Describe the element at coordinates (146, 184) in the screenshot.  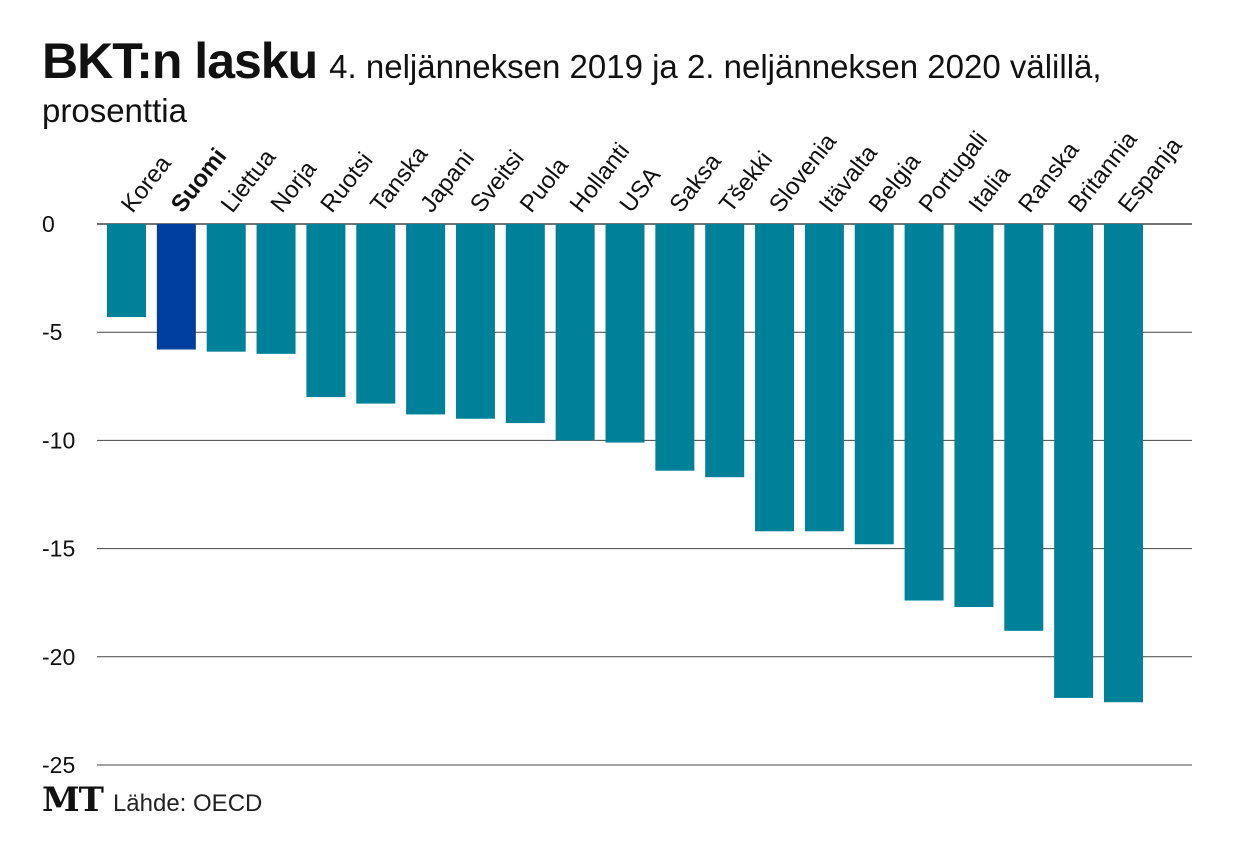
I see `category-label: Korea` at that location.